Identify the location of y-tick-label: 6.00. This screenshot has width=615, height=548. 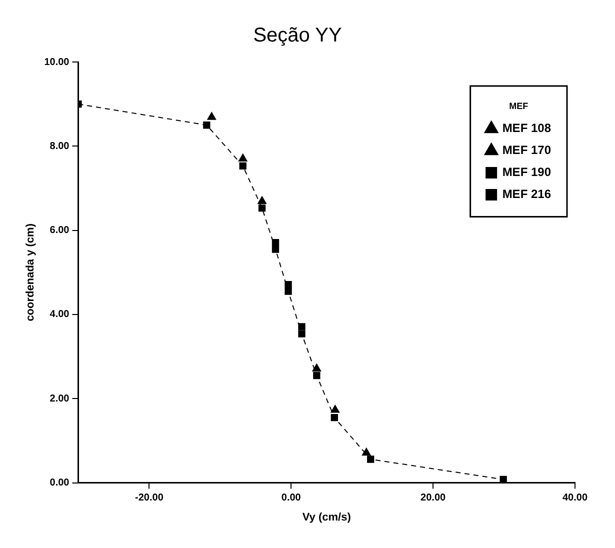
(60, 230).